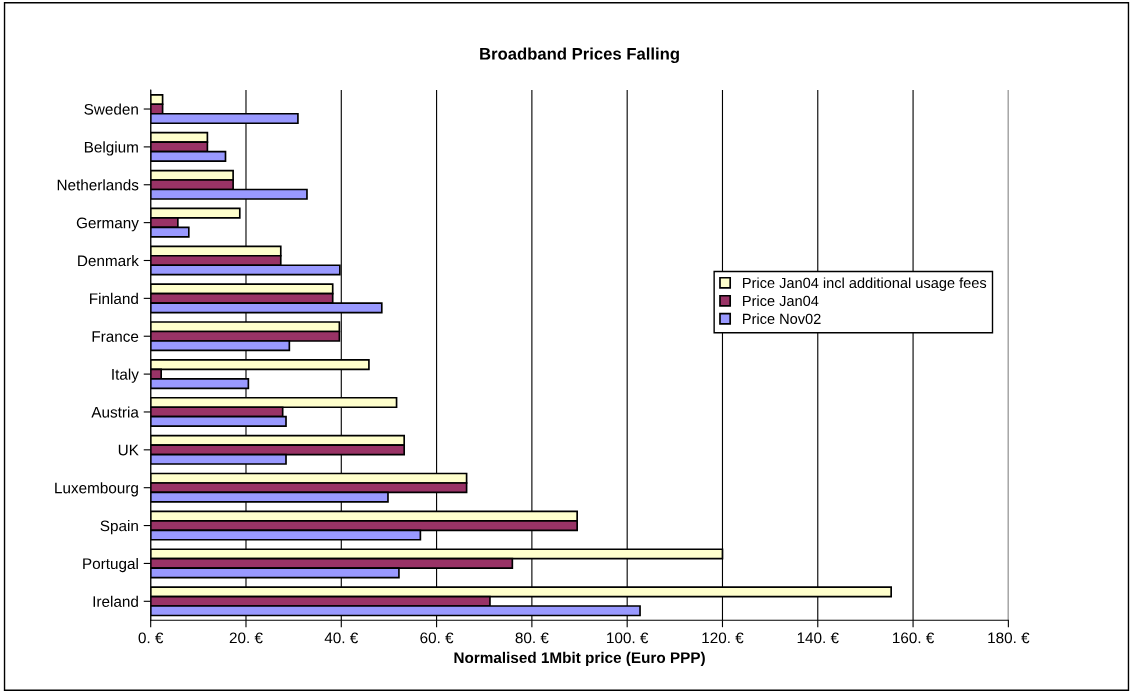  I want to click on x-tick-label: 80. €, so click(532, 638).